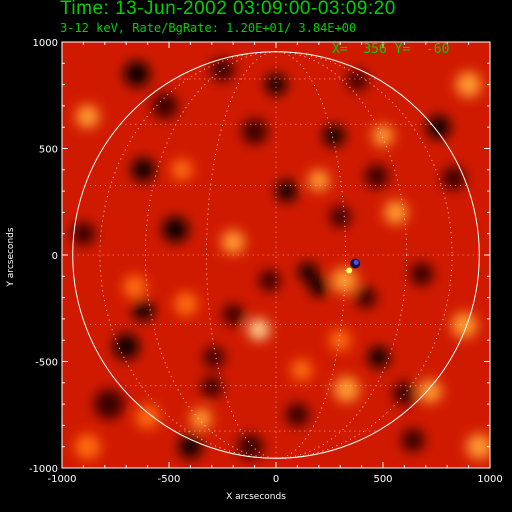 This screenshot has width=512, height=512. Describe the element at coordinates (228, 9) in the screenshot. I see `chart-title: Time: 13-Jun-2002 03:09:00-03:09:20` at that location.